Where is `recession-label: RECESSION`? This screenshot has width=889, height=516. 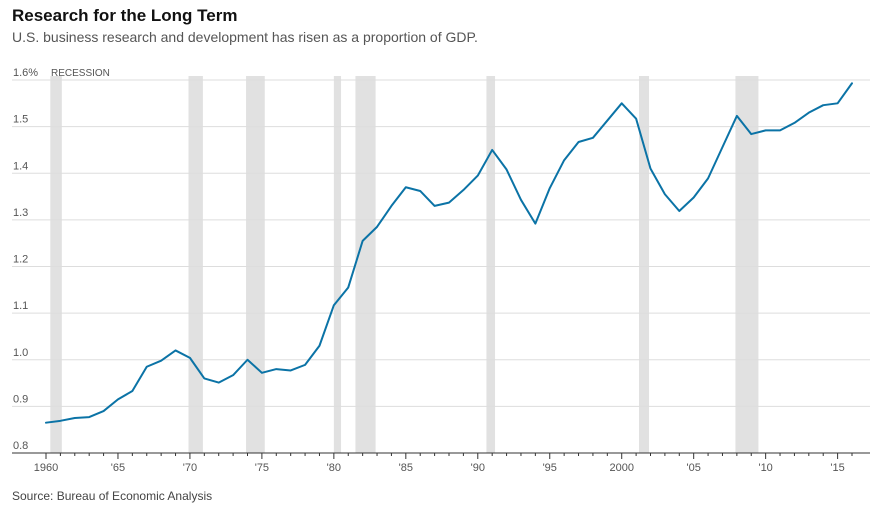
recession-label: RECESSION is located at coordinates (80, 73).